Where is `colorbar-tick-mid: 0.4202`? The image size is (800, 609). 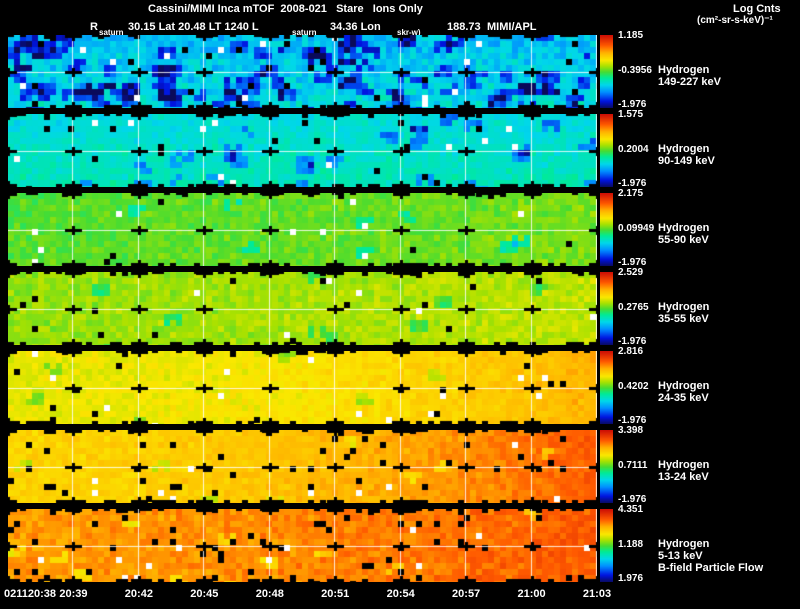 colorbar-tick-mid: 0.4202 is located at coordinates (633, 386).